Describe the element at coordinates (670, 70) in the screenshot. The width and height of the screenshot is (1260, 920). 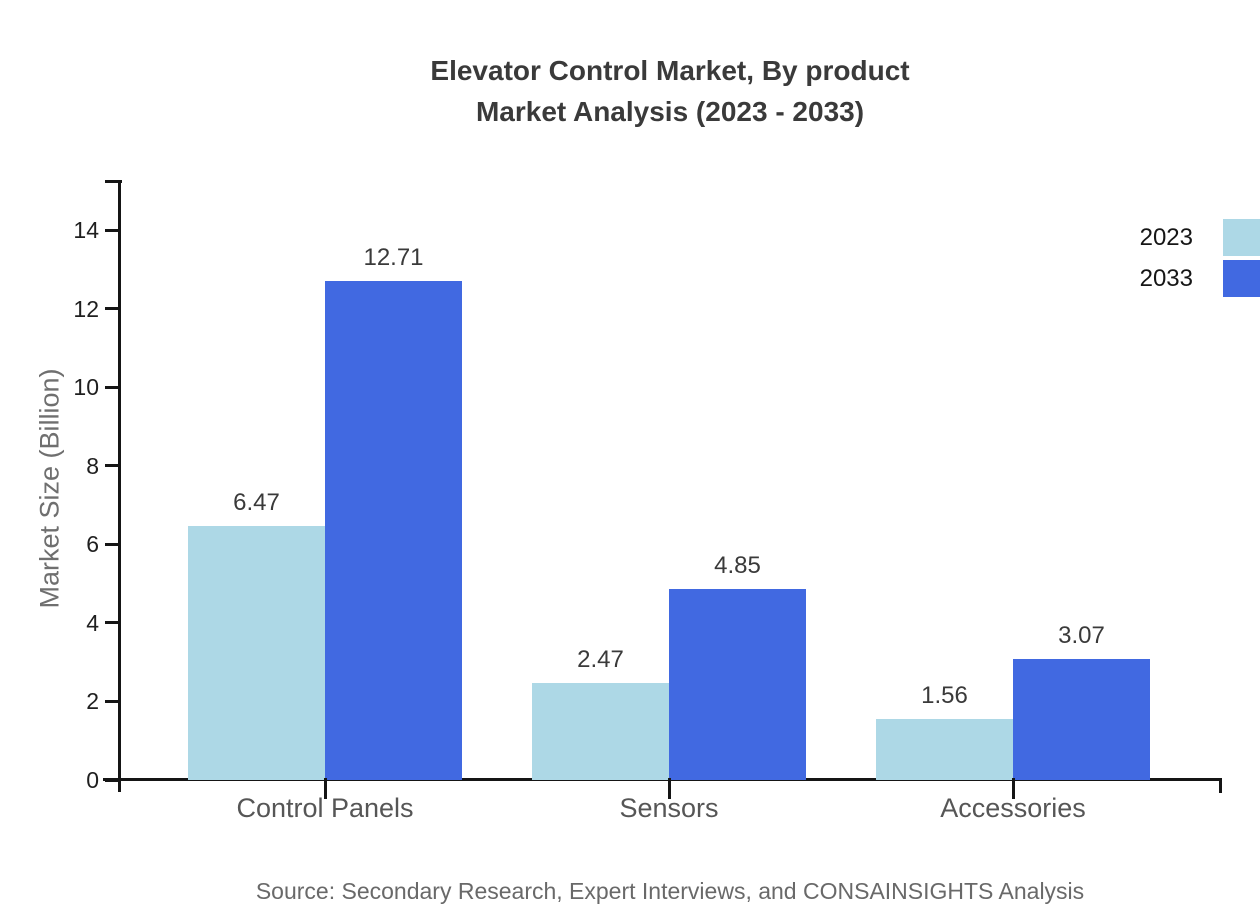
I see `chart-title-line1: Elevator Control Market, By product` at that location.